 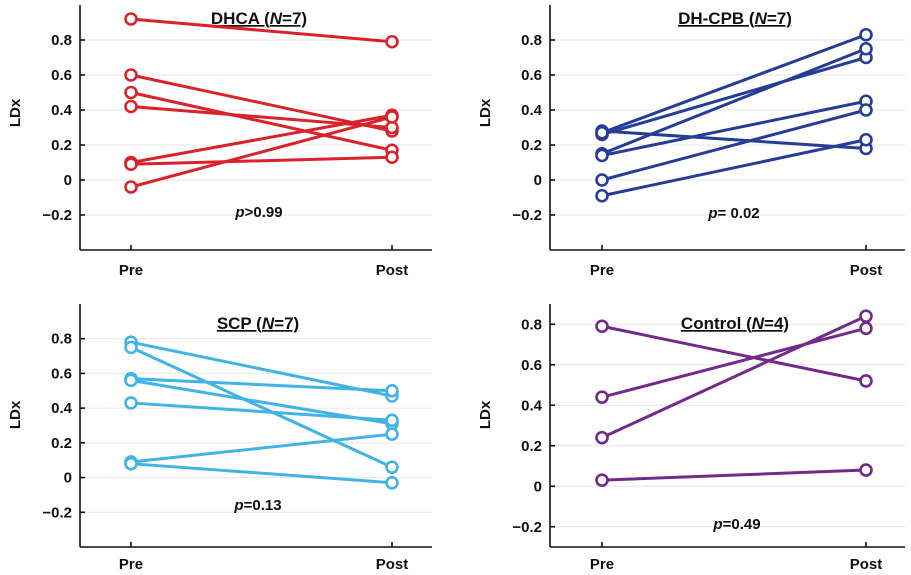 What do you see at coordinates (716, 323) in the screenshot?
I see `chart-title-part: Control (` at bounding box center [716, 323].